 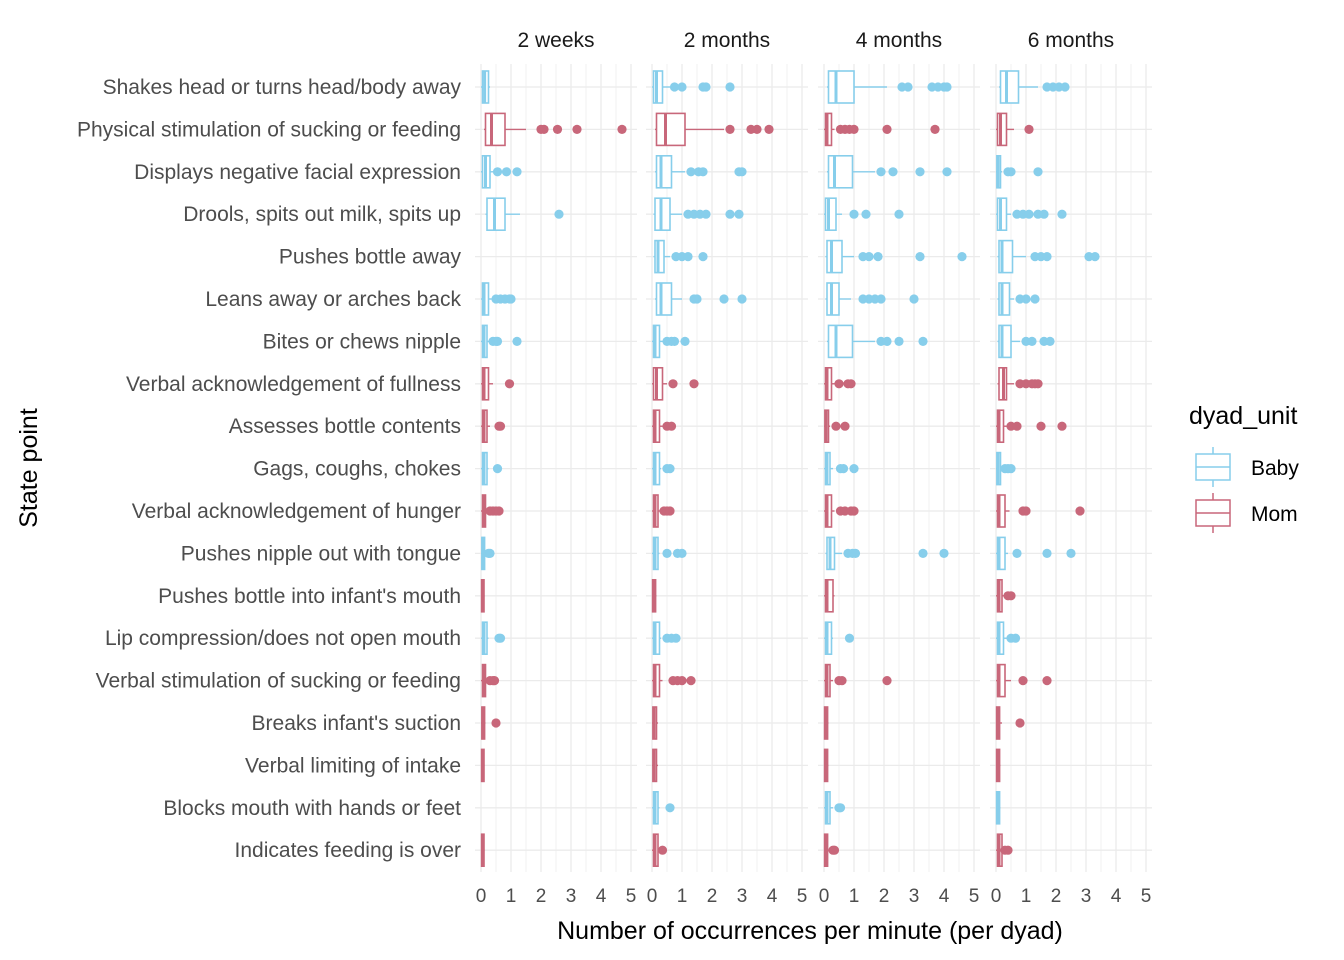 I want to click on panel-title: 2 weeks, so click(x=555, y=40).